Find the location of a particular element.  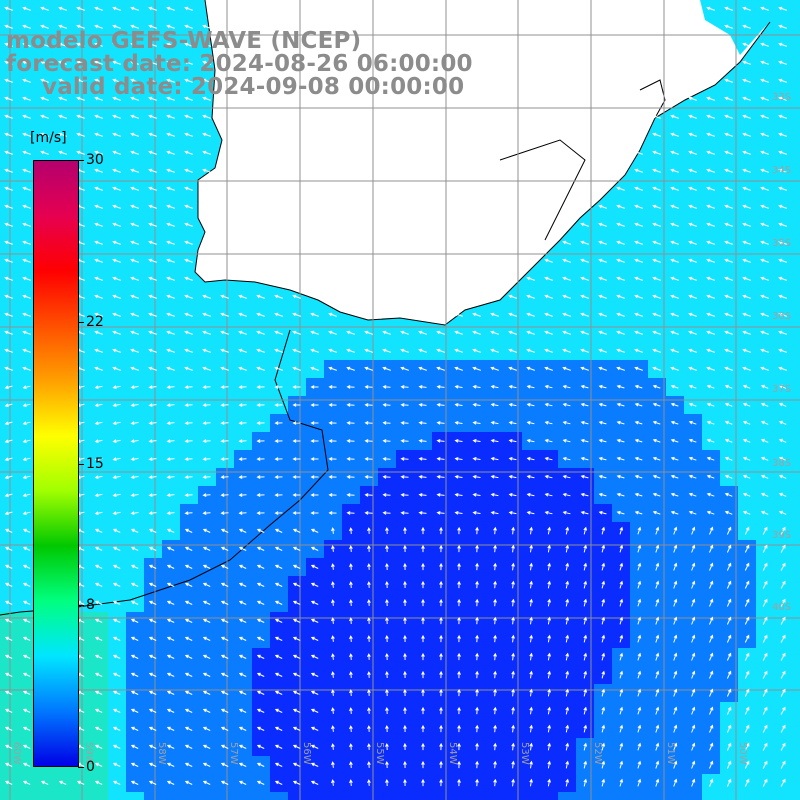

model-title: modelo GEFS-WAVE (NCEP) is located at coordinates (184, 41).